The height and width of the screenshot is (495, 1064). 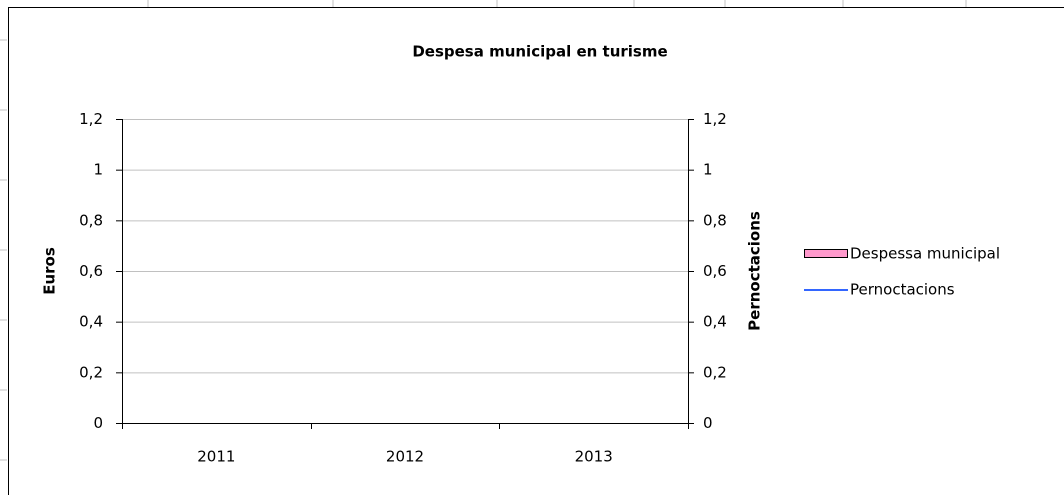 I want to click on y2-tick-label: 1,2, so click(x=715, y=119).